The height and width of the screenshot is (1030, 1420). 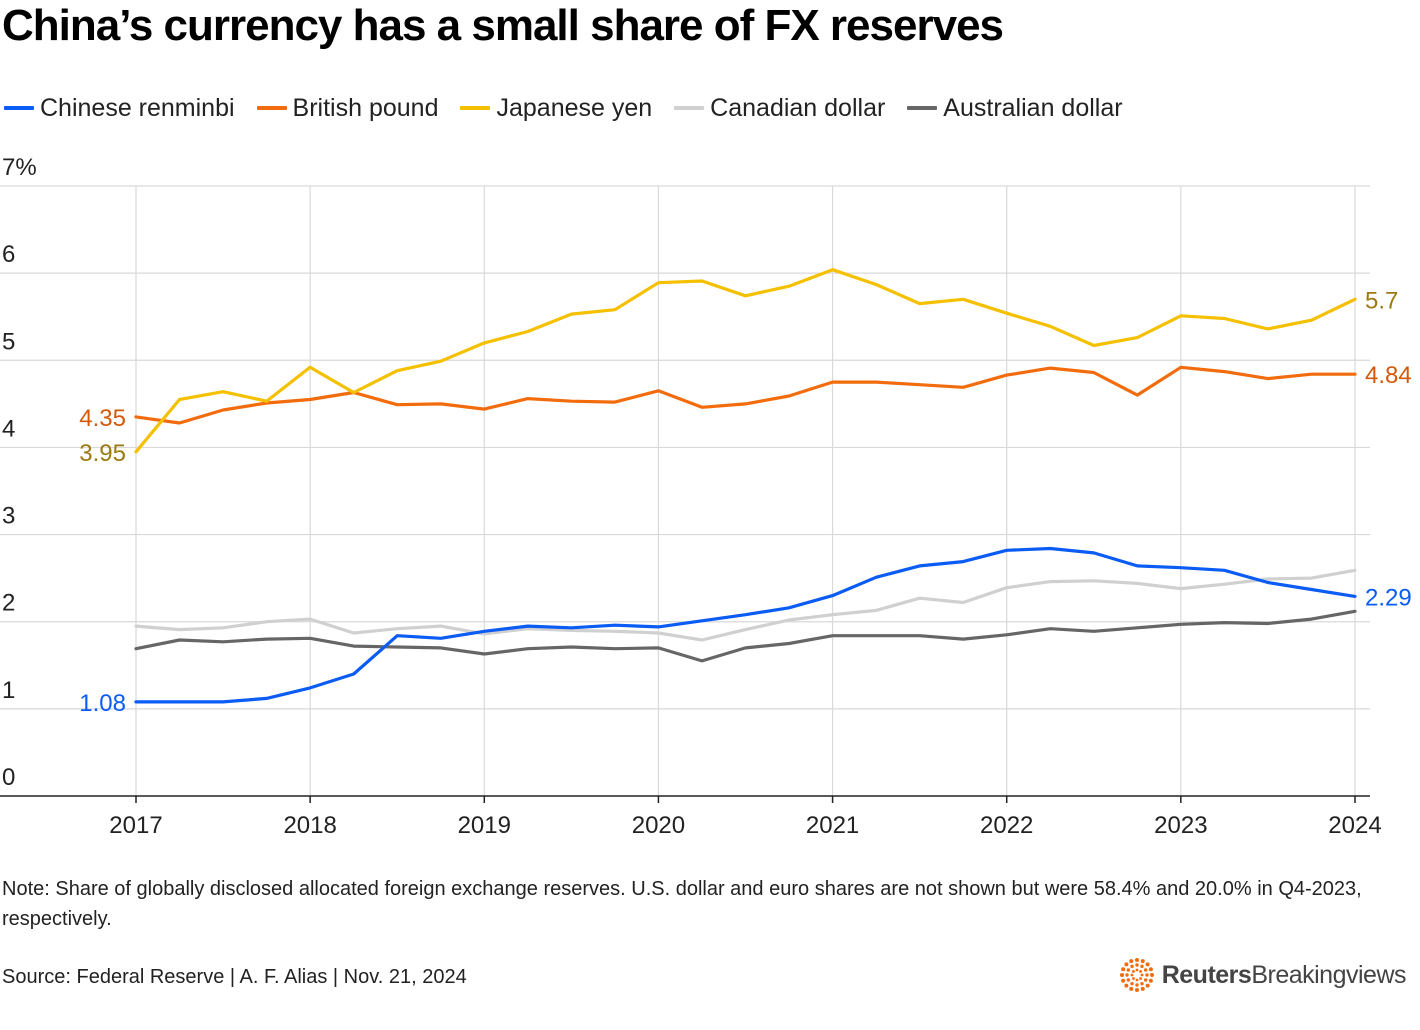 I want to click on legend-item: Japanese yen, so click(x=556, y=108).